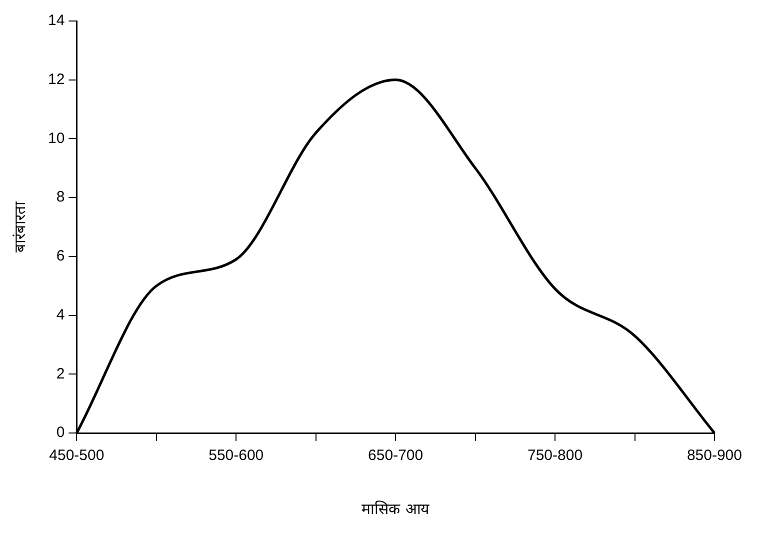 This screenshot has width=762, height=537. I want to click on y-tick-label: 0, so click(60, 433).